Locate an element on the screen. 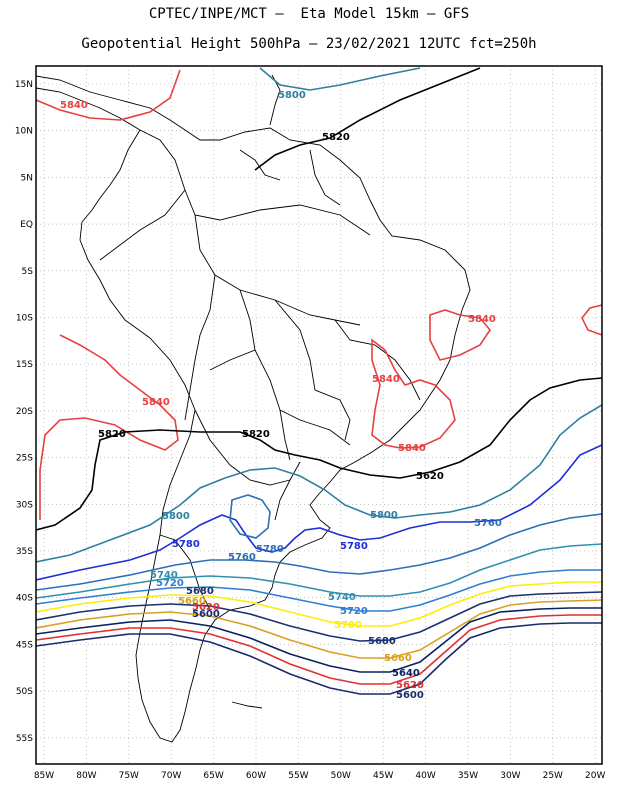  contour-5840-nw is located at coordinates (108, 95).